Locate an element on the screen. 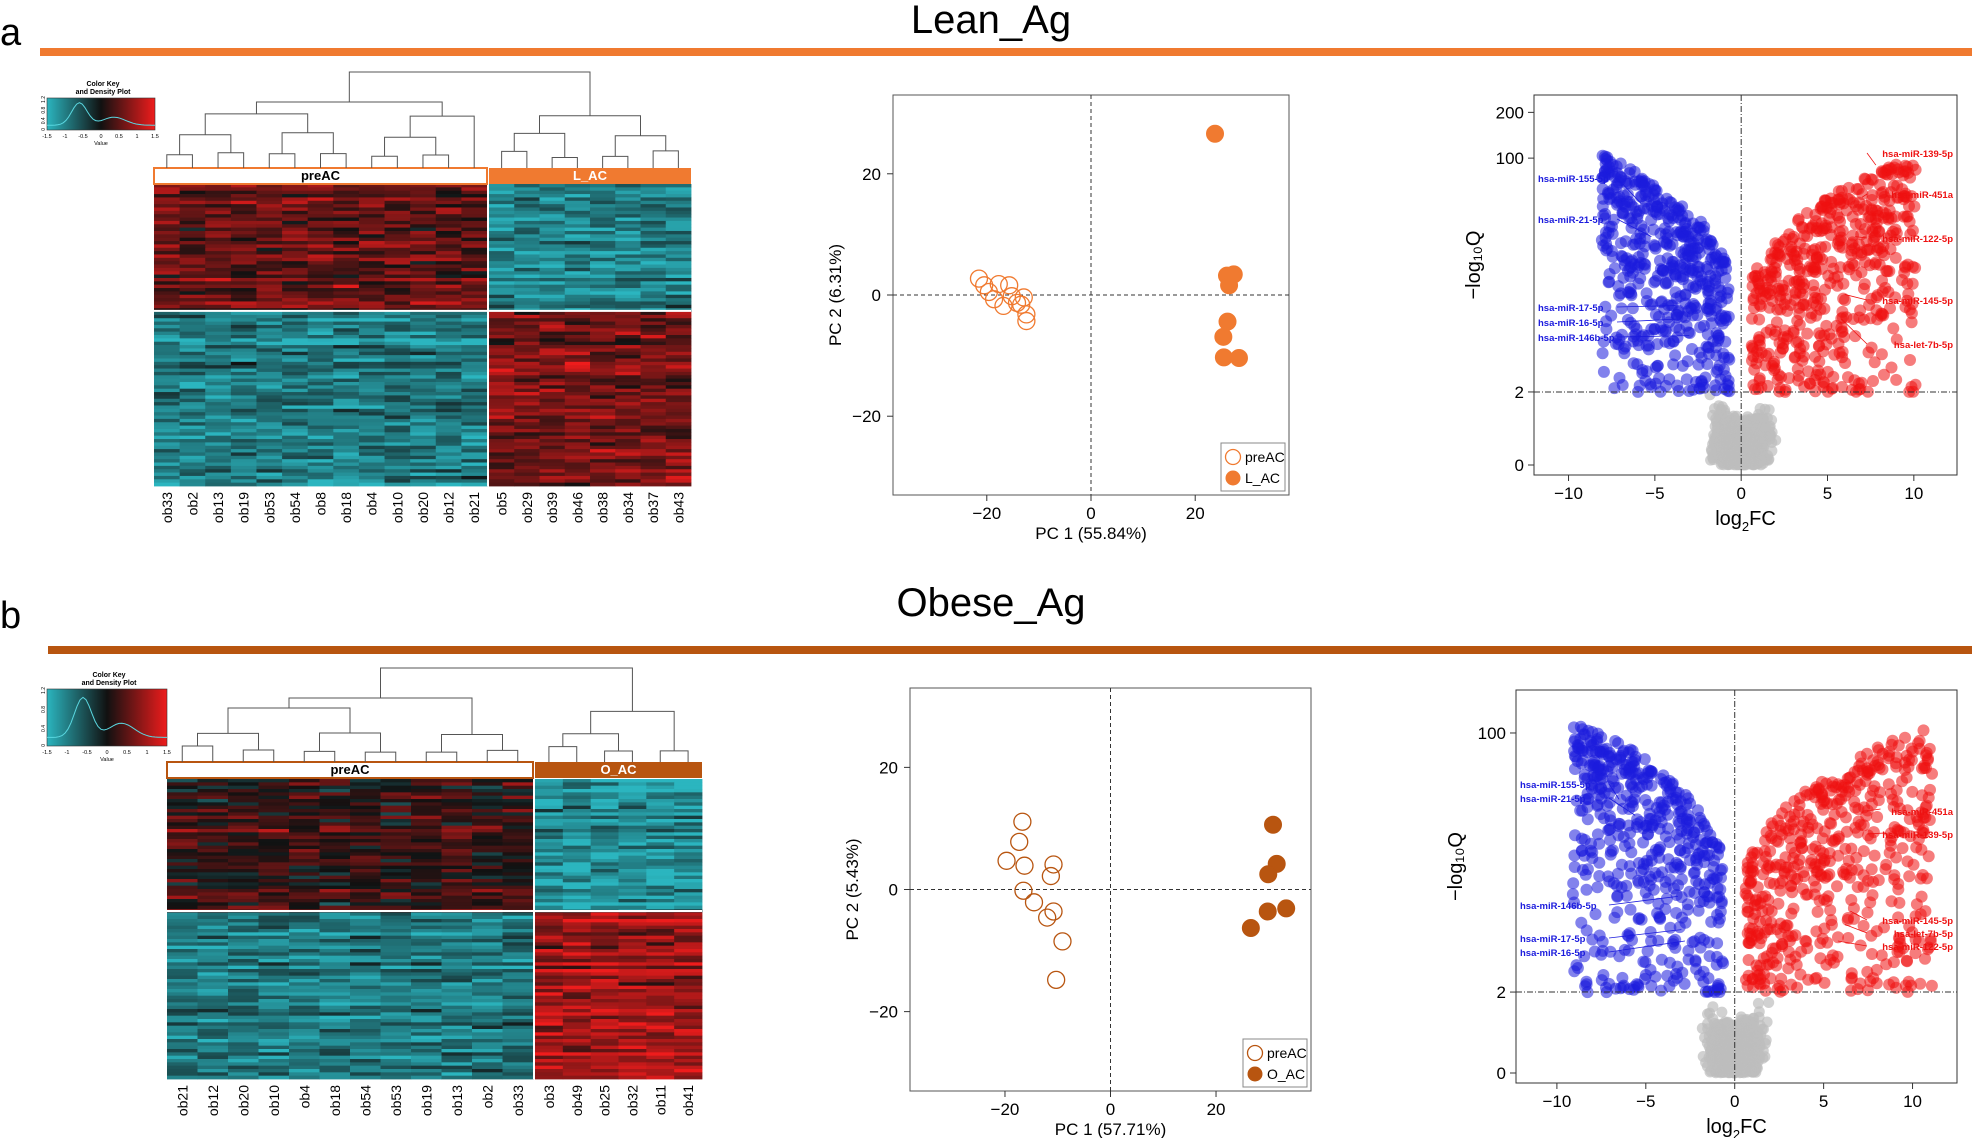 This screenshot has height=1138, width=1982. pca-point-group1 is located at coordinates (1021, 304).